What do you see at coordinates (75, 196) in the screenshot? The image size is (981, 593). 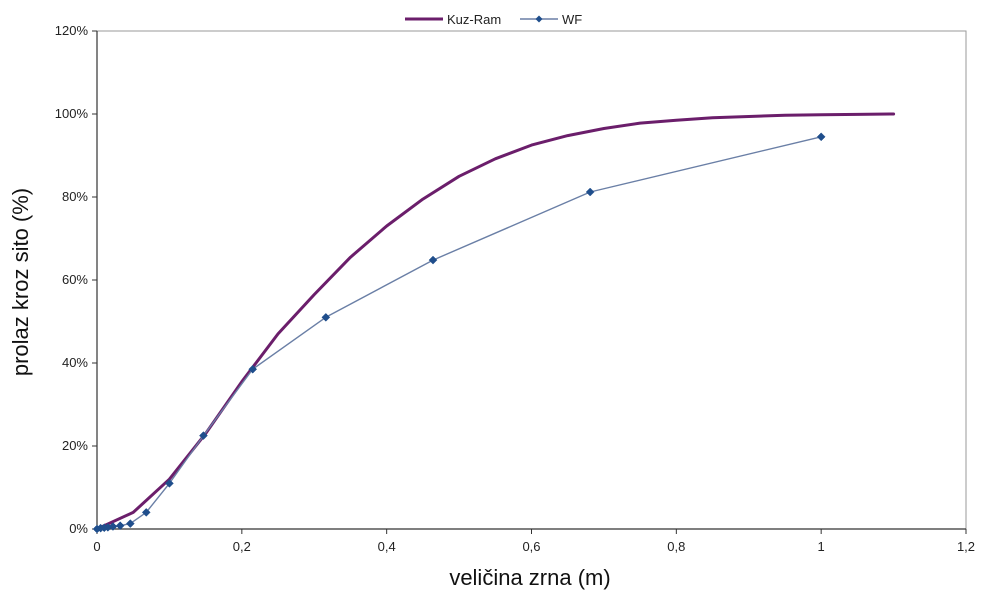 I see `y-tick-label: 80%` at bounding box center [75, 196].